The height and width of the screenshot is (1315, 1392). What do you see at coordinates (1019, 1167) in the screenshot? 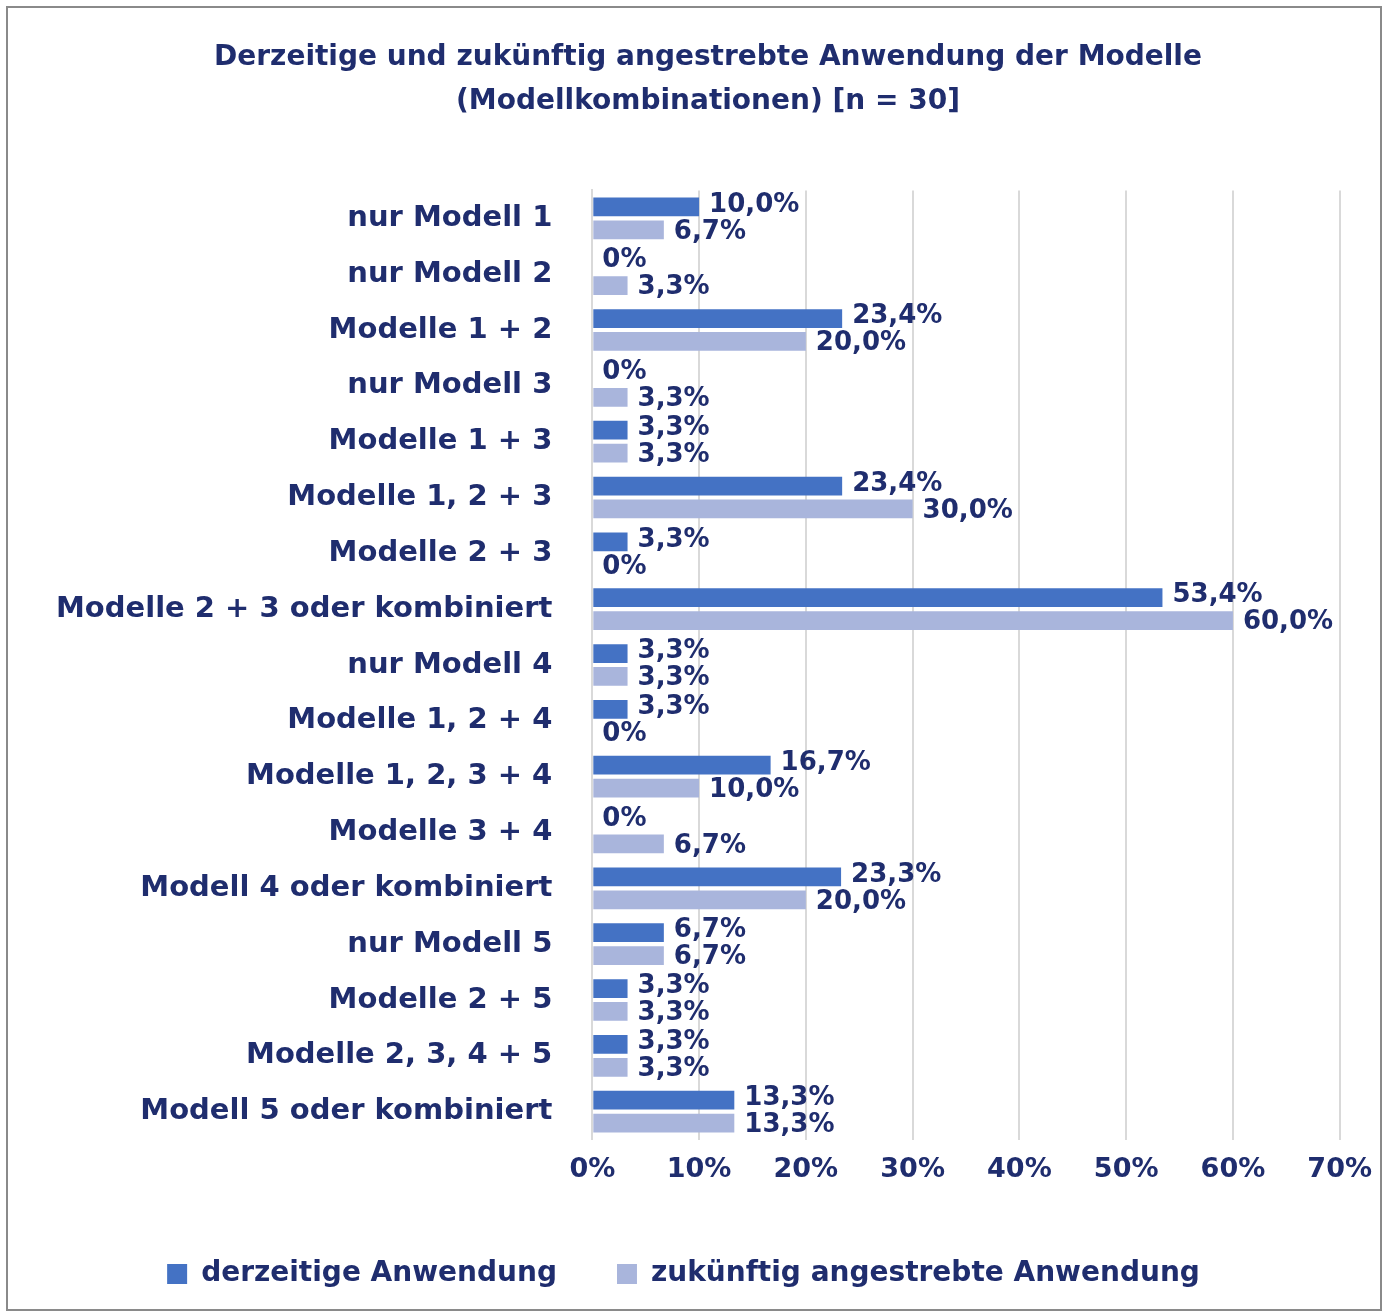
I see `x-tick-label: 40%` at bounding box center [1019, 1167].